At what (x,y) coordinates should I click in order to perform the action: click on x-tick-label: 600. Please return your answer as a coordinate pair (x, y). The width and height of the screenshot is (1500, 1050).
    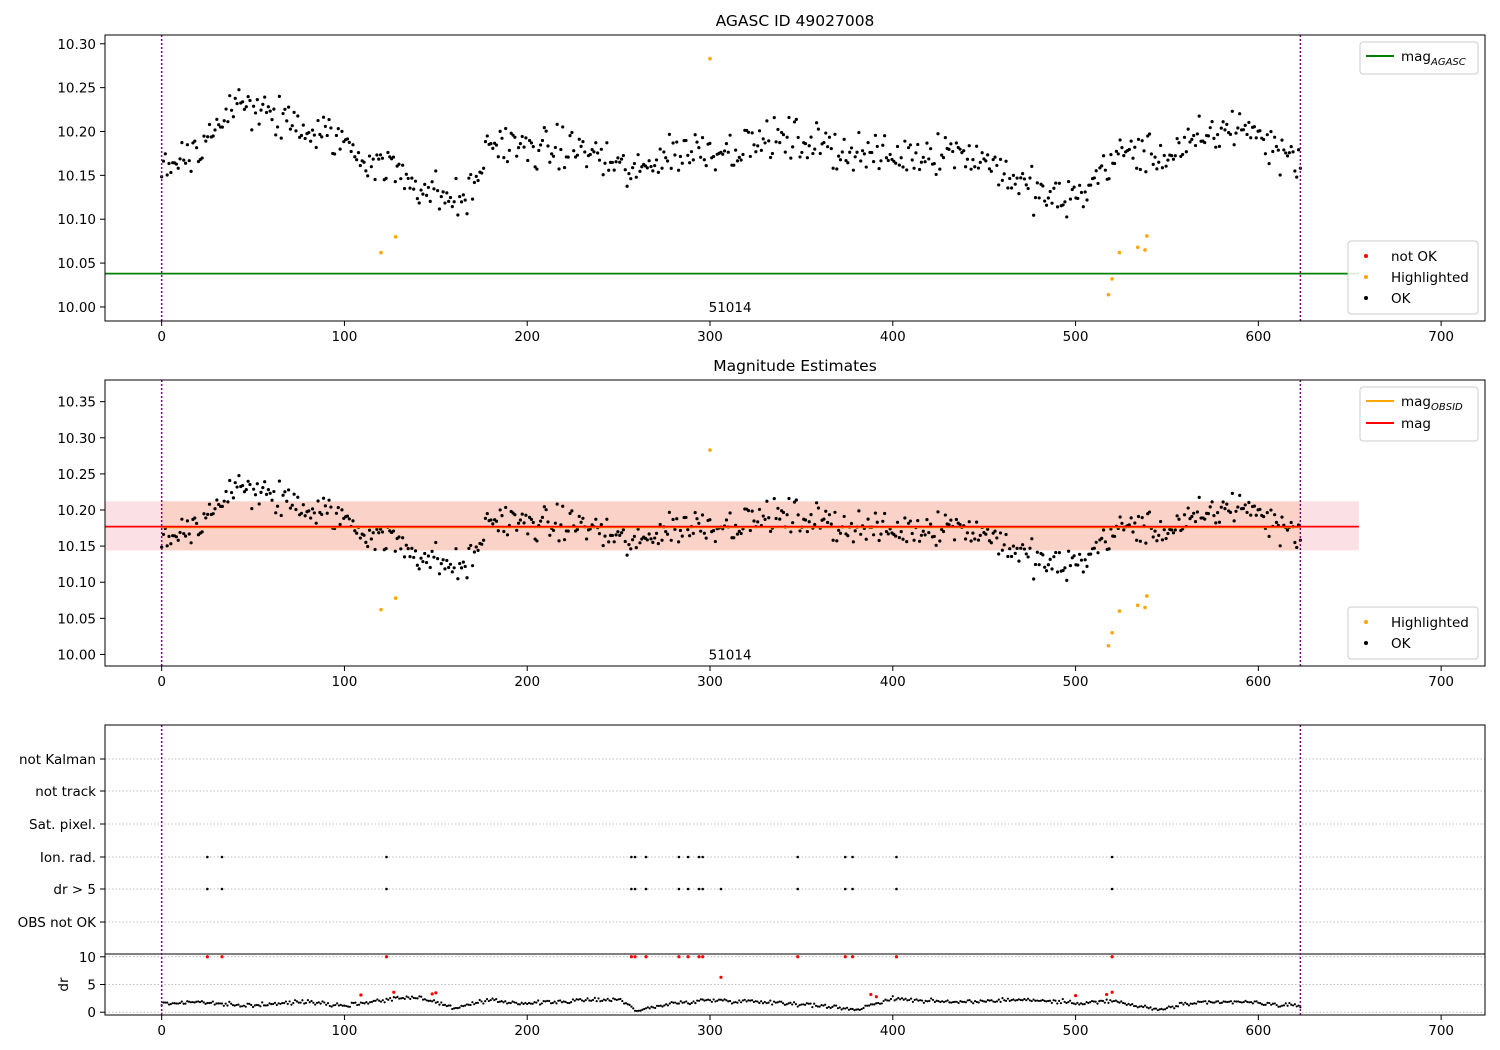
    Looking at the image, I should click on (1258, 1031).